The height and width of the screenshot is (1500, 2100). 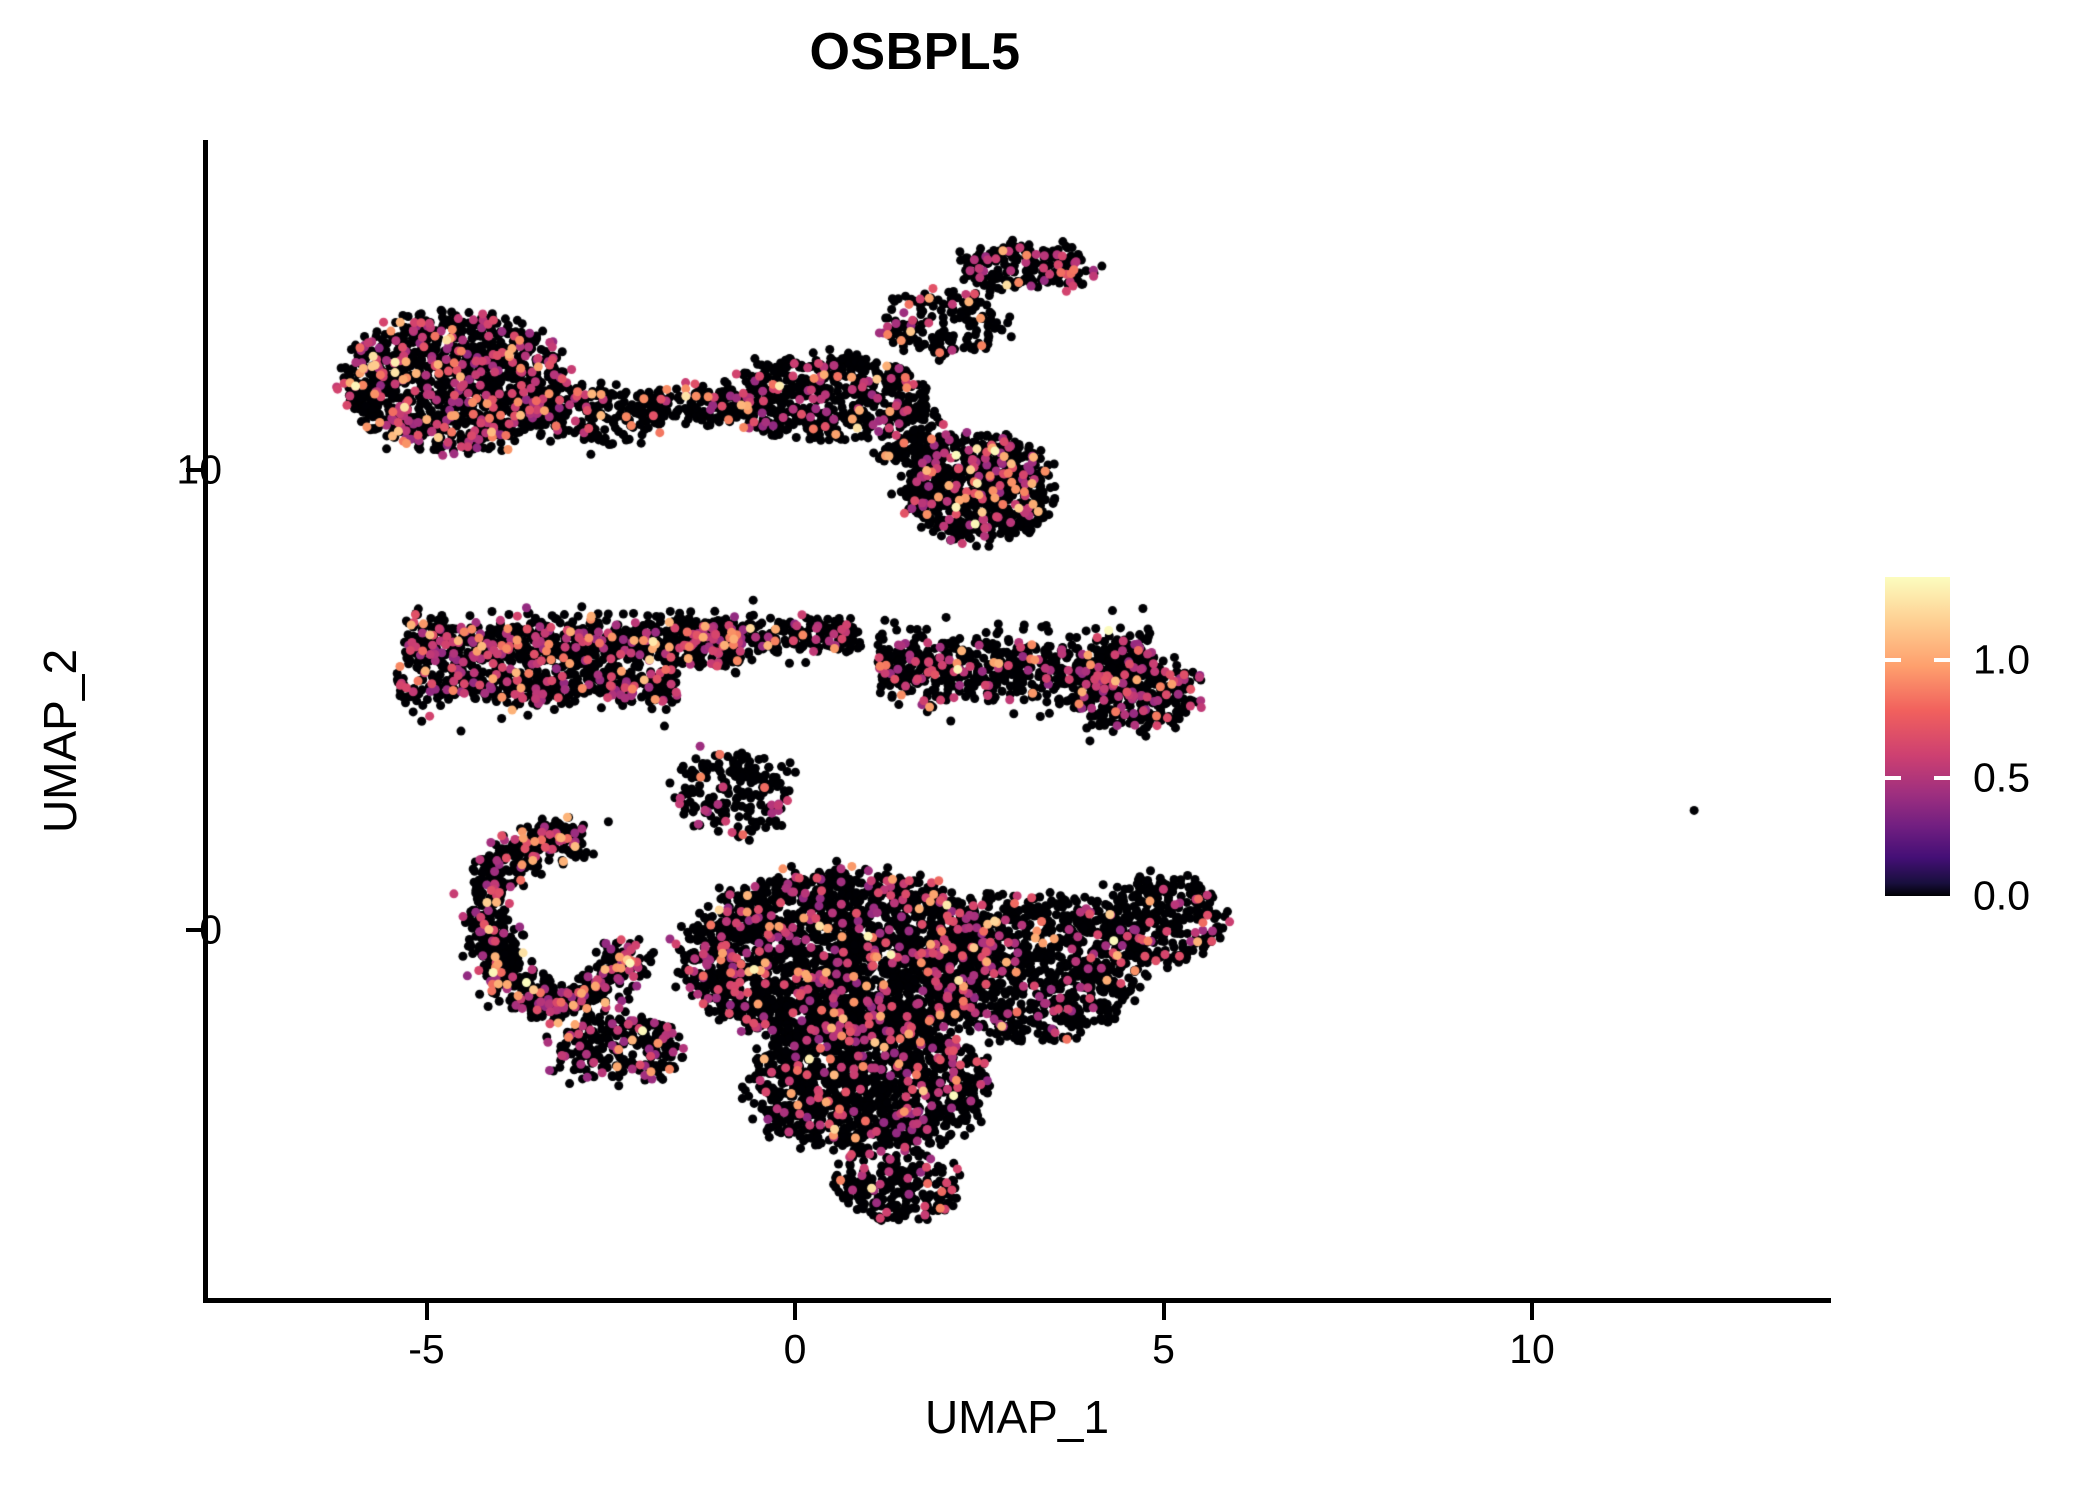 What do you see at coordinates (1917, 736) in the screenshot?
I see `colorbar-gradient` at bounding box center [1917, 736].